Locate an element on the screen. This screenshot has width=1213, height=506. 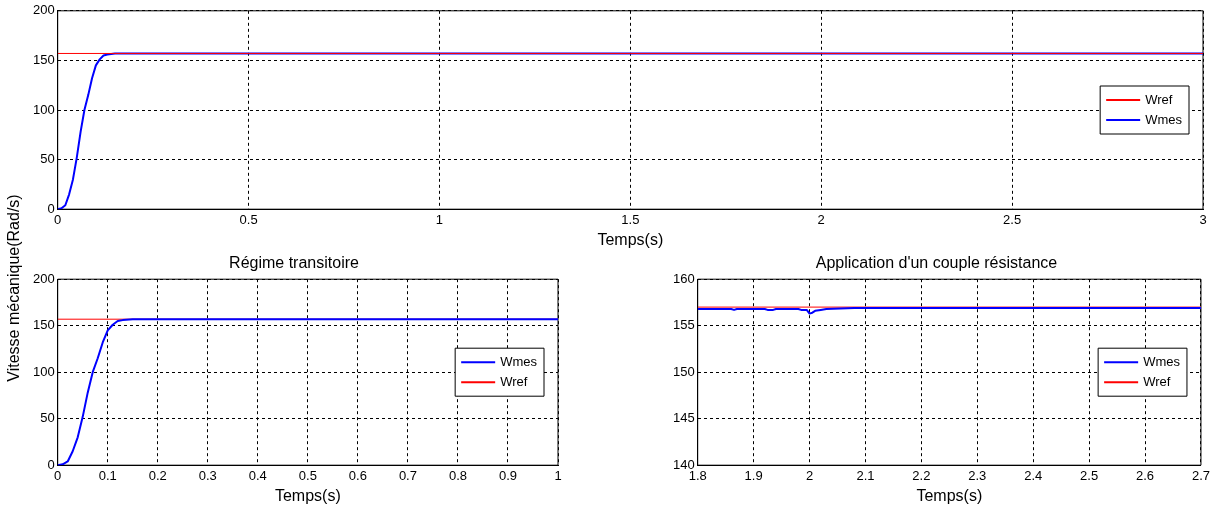
x-tick-label: 3 is located at coordinates (1203, 219).